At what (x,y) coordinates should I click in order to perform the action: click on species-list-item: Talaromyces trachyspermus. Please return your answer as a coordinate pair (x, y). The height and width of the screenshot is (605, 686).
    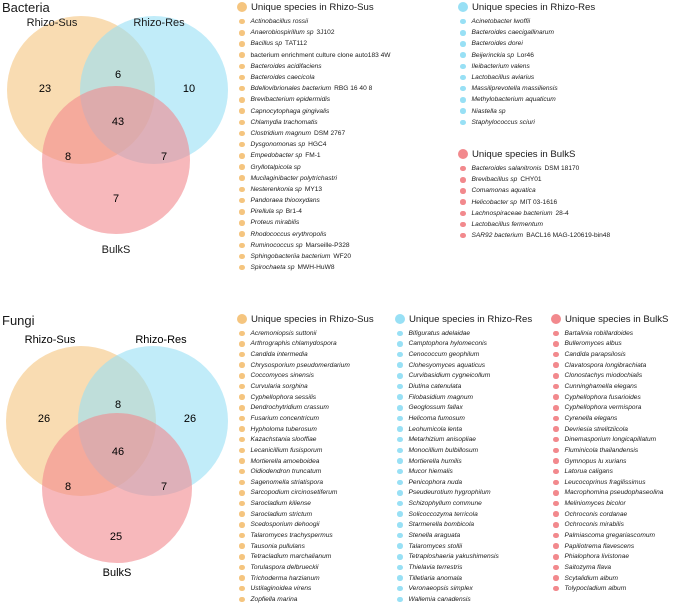
    Looking at the image, I should click on (305, 535).